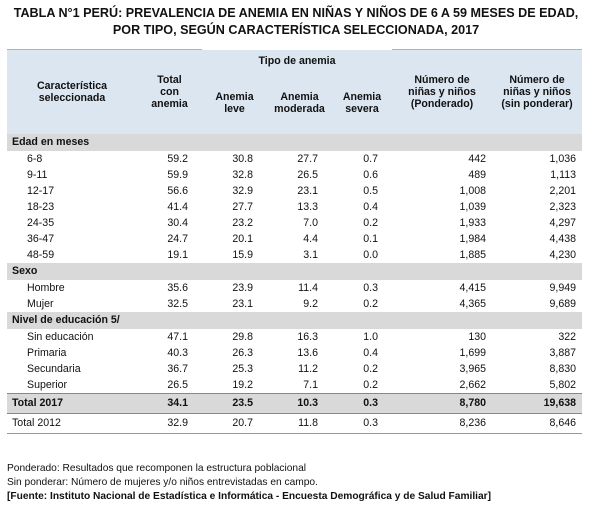  What do you see at coordinates (234, 337) in the screenshot?
I see `cell-leve: 29.8` at bounding box center [234, 337].